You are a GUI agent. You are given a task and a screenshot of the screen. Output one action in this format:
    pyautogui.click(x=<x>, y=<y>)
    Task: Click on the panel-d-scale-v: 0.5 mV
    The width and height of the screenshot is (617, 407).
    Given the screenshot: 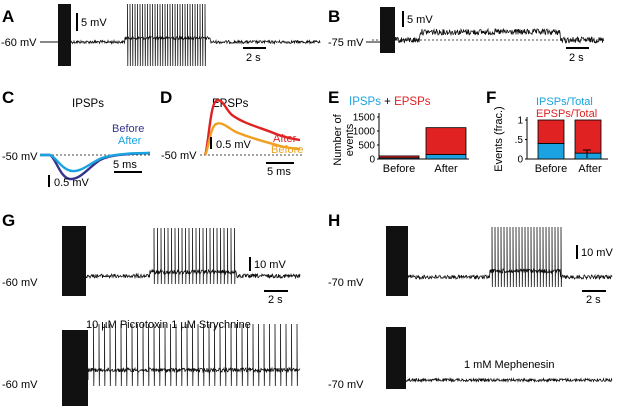 What is the action you would take?
    pyautogui.click(x=234, y=145)
    